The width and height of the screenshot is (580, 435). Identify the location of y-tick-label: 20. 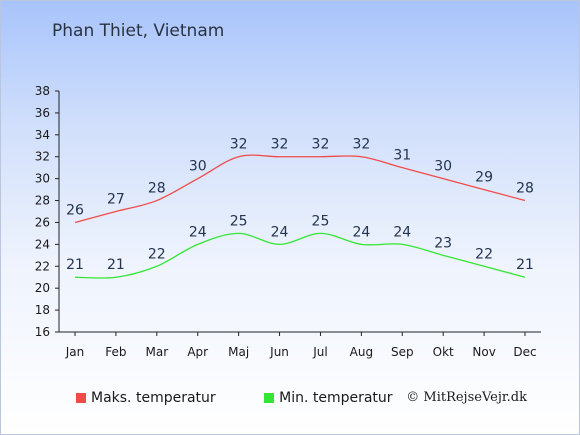
(42, 288).